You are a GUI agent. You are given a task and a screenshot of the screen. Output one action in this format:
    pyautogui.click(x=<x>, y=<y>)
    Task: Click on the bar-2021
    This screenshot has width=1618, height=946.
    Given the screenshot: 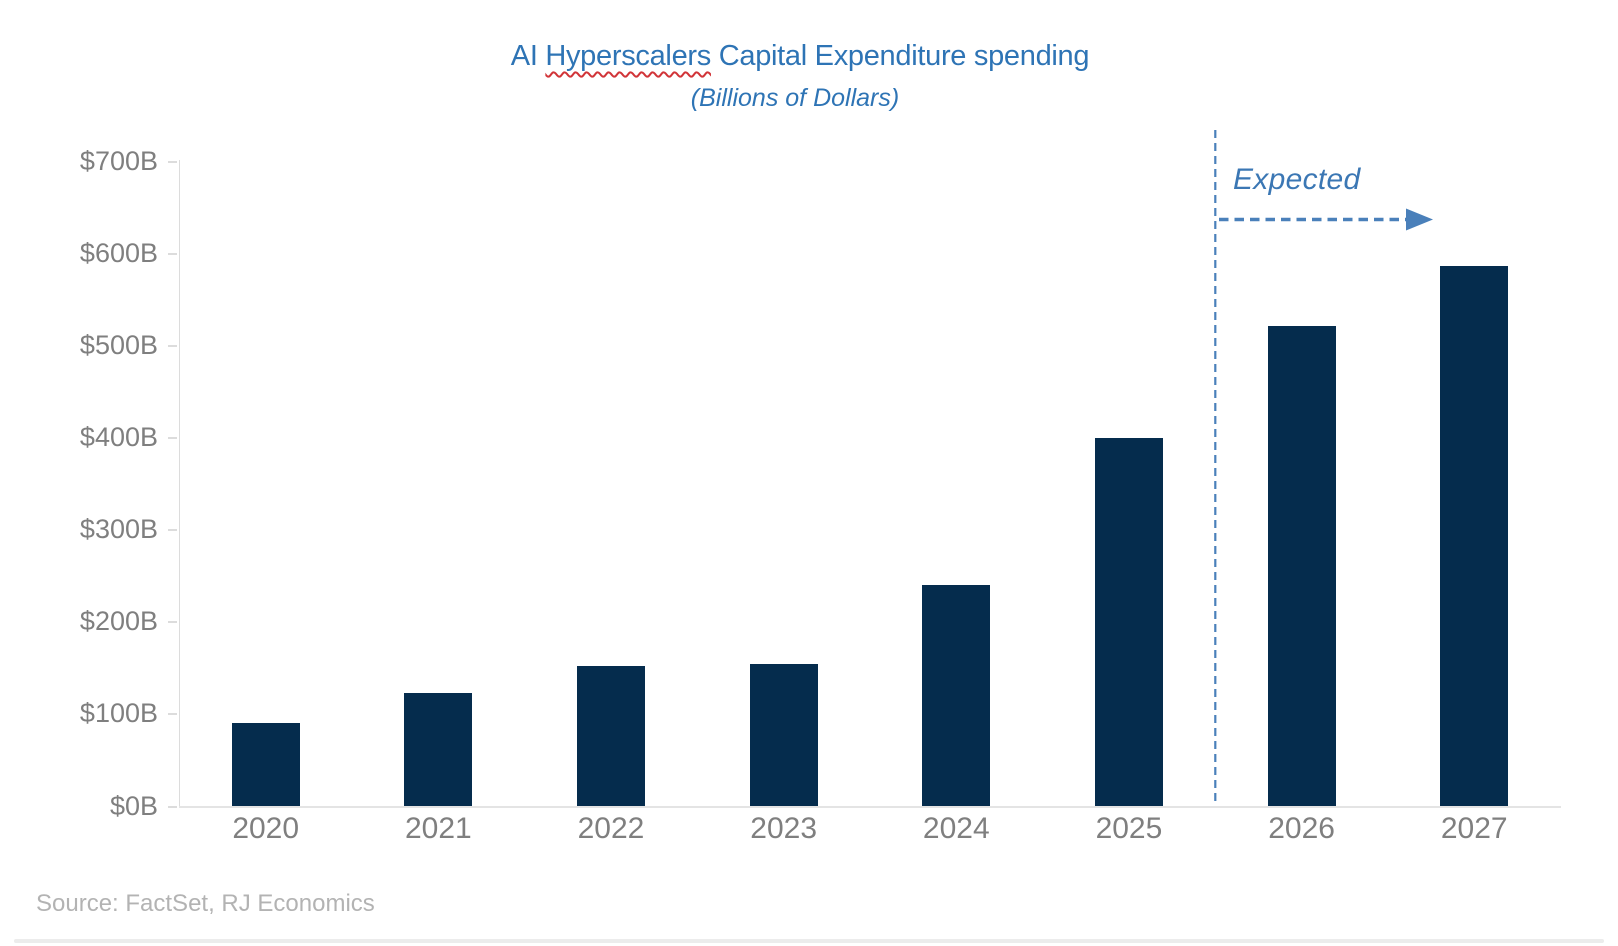 What is the action you would take?
    pyautogui.click(x=438, y=750)
    